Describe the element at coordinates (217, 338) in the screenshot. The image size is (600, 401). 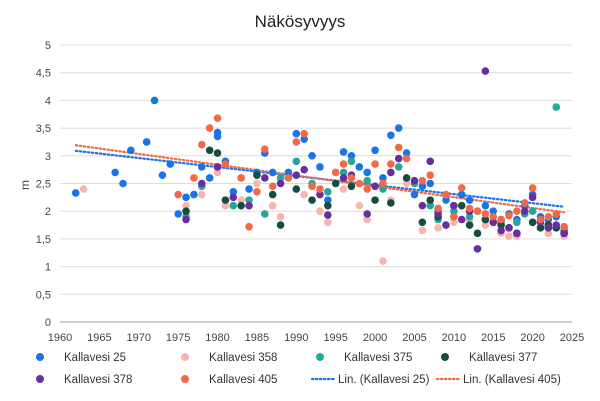
I see `x-tick-label: 1980` at that location.